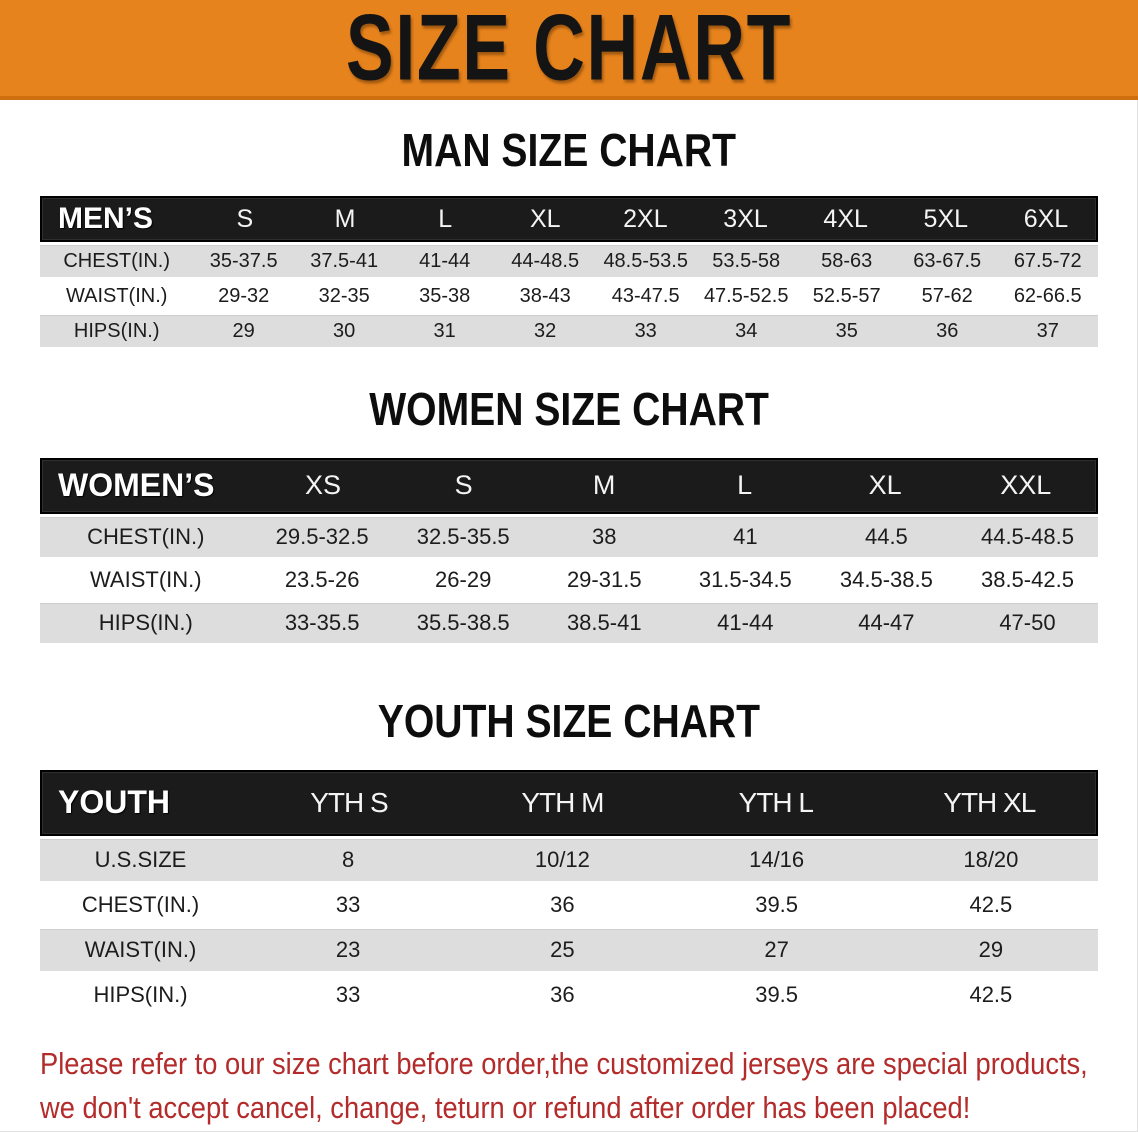  What do you see at coordinates (776, 802) in the screenshot?
I see `size-column-header: YTH L` at bounding box center [776, 802].